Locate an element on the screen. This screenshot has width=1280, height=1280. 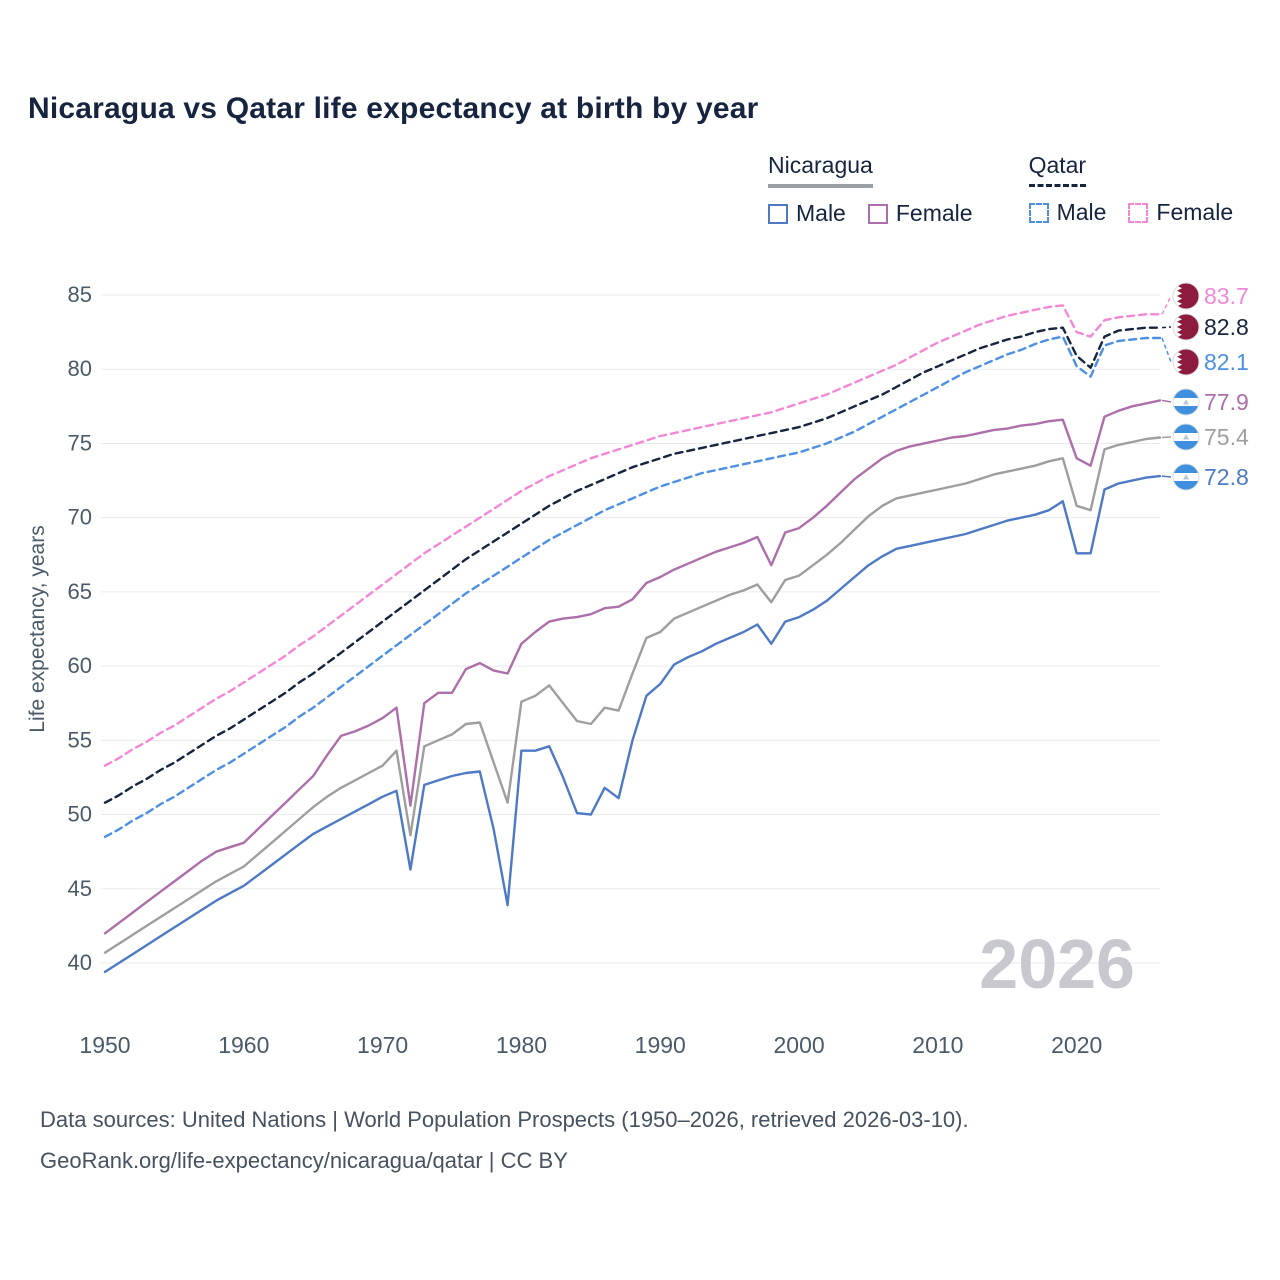
end-value-nicaragua-male: 72.8 is located at coordinates (1226, 477).